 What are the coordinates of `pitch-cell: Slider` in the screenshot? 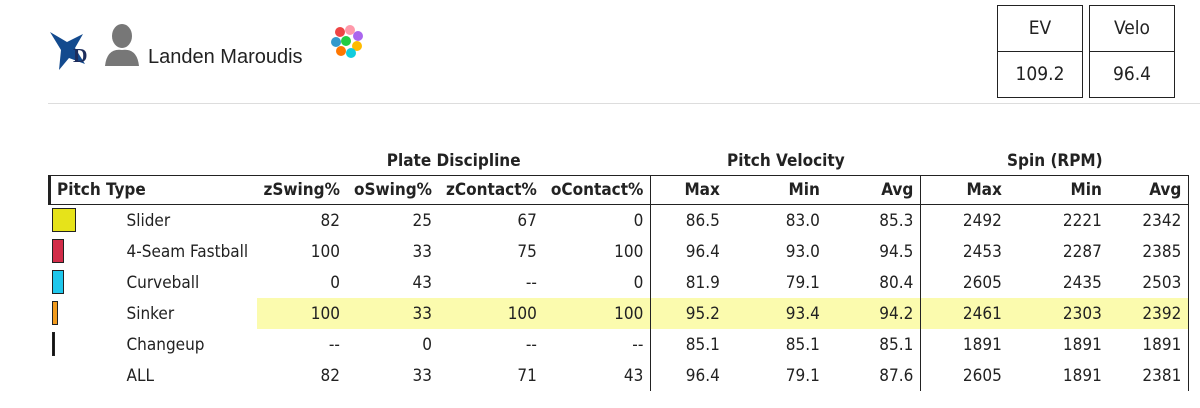 It's located at (153, 221).